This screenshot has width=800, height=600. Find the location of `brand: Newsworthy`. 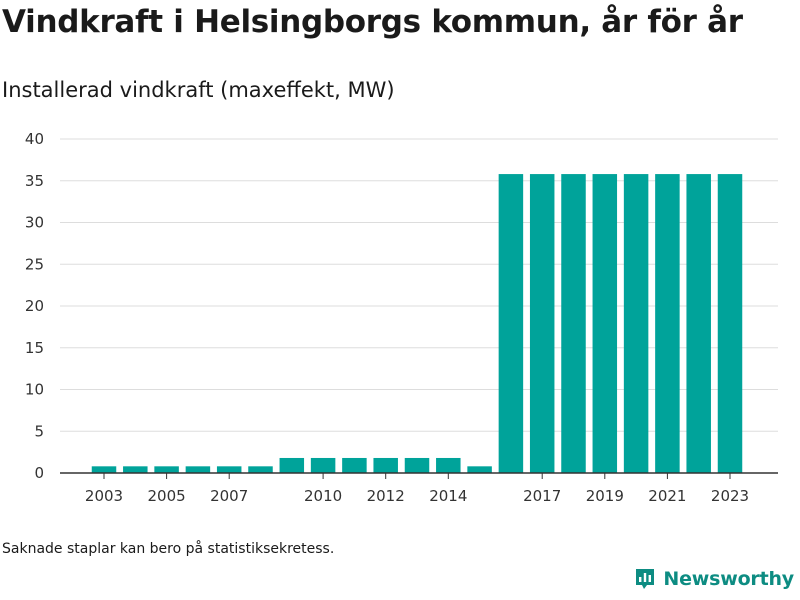

brand: Newsworthy is located at coordinates (714, 579).